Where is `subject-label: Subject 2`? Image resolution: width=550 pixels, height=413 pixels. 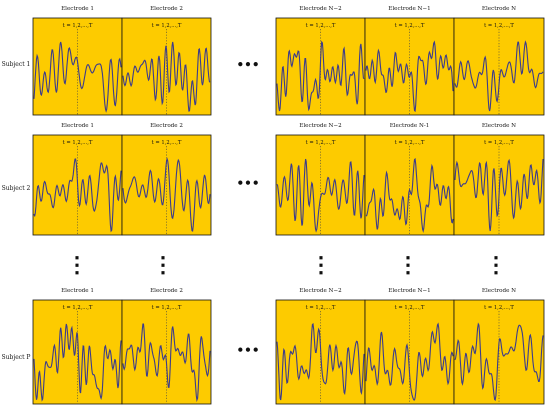
subject-label: Subject 2 is located at coordinates (16, 188).